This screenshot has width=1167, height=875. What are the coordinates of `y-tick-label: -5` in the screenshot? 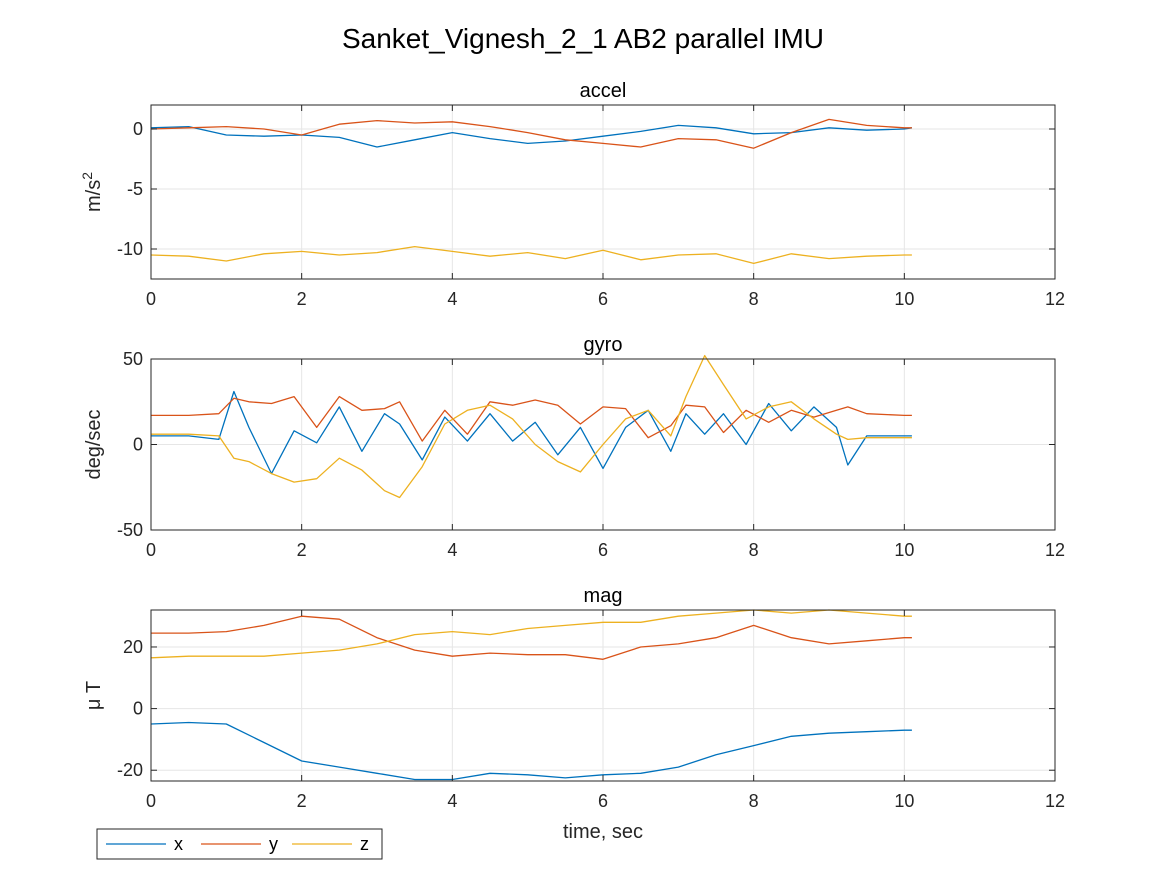 It's located at (135, 189).